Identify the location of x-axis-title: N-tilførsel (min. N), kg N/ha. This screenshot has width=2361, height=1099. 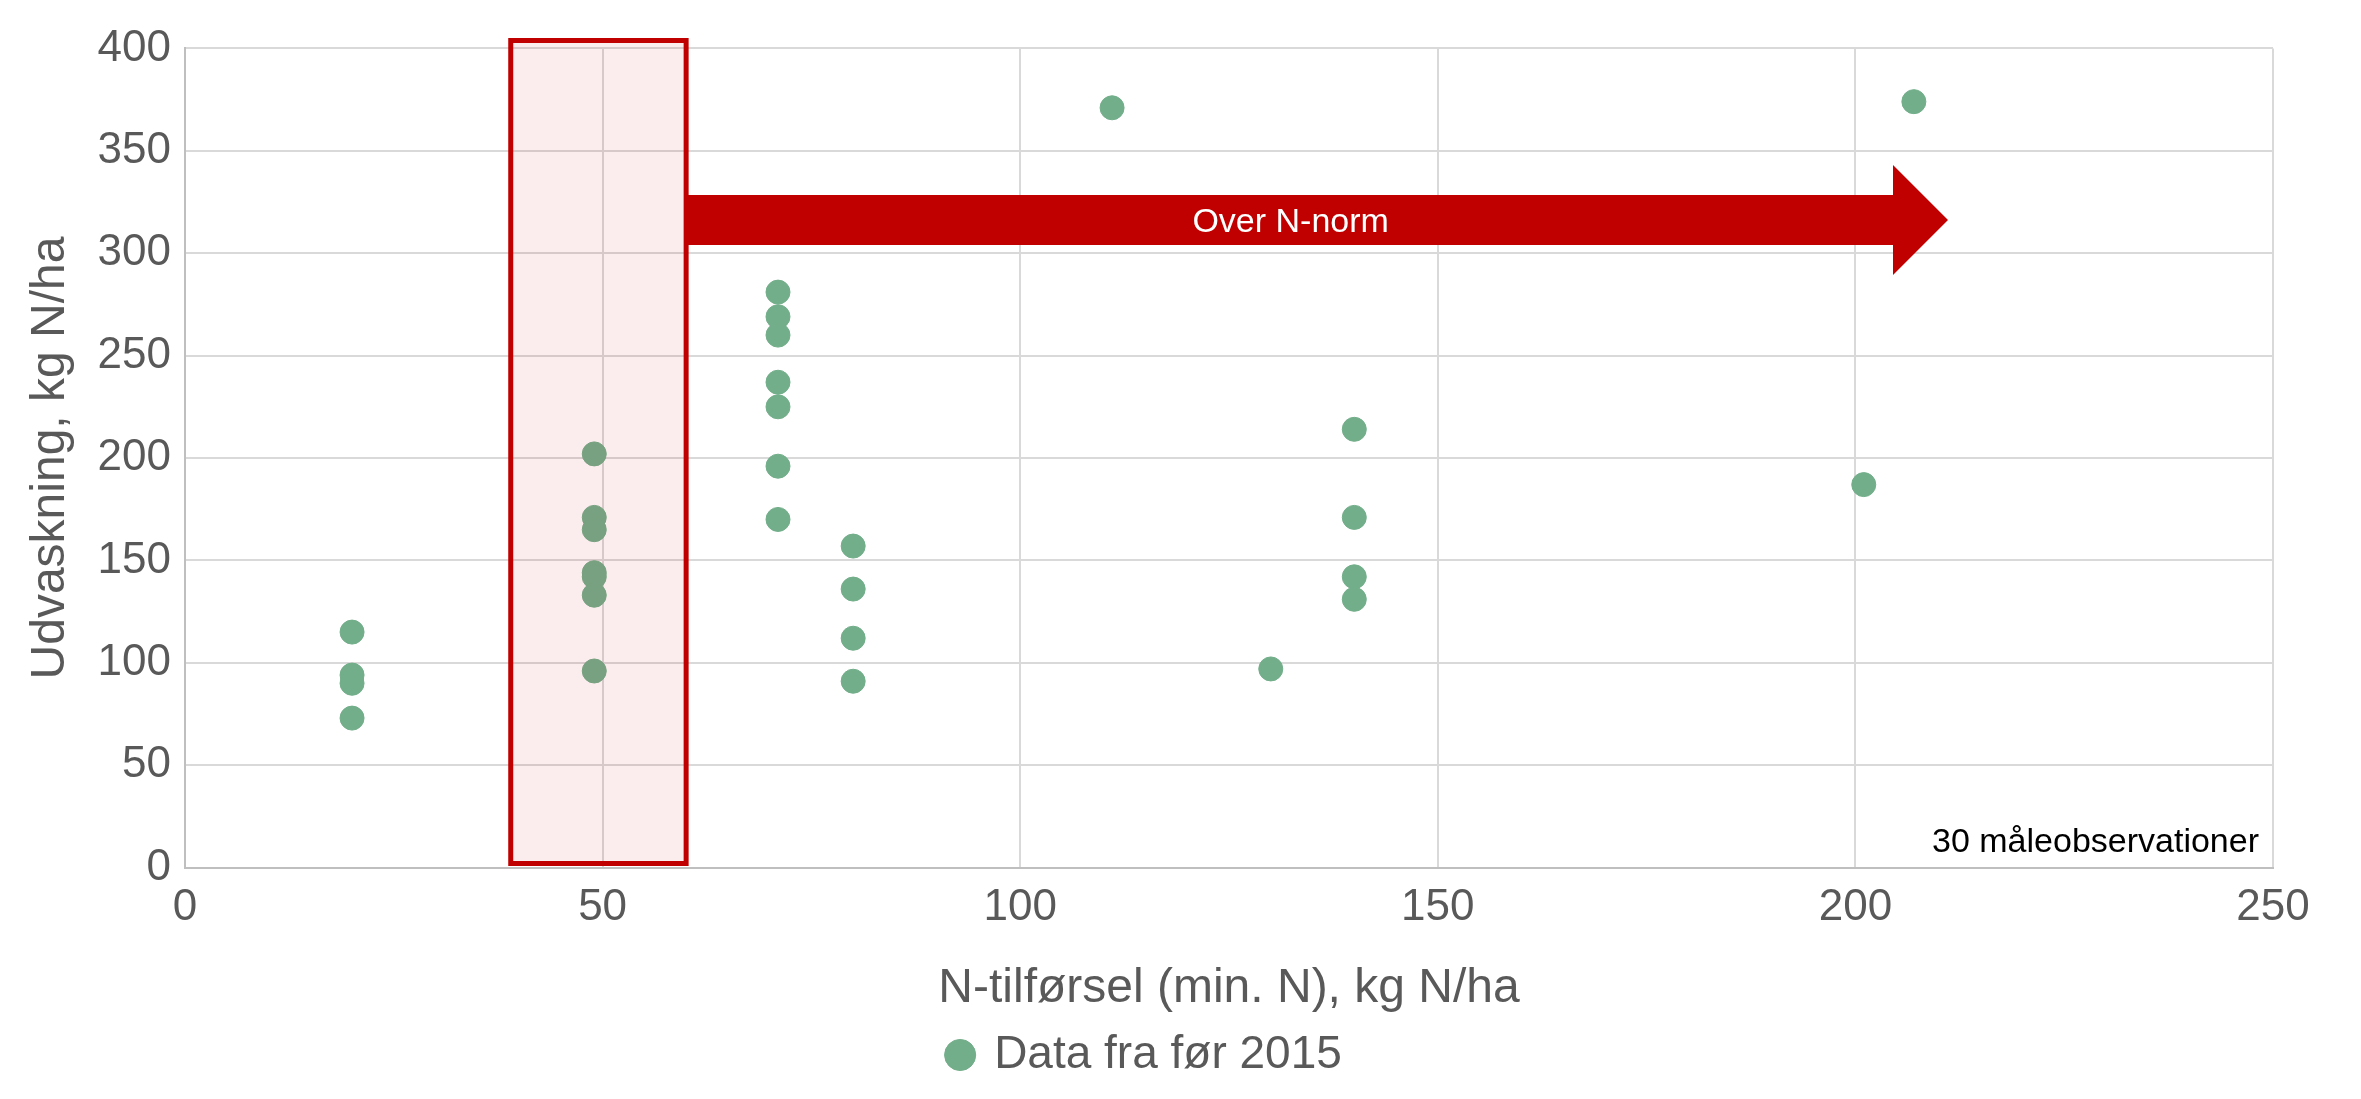
(1229, 986).